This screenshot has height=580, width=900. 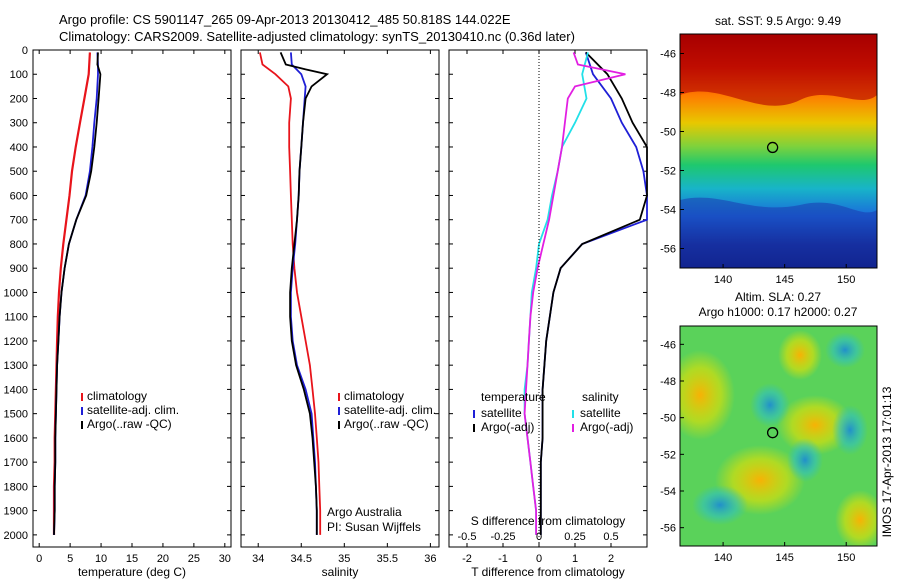 What do you see at coordinates (16, 512) in the screenshot?
I see `depth-tick-label: 1900` at bounding box center [16, 512].